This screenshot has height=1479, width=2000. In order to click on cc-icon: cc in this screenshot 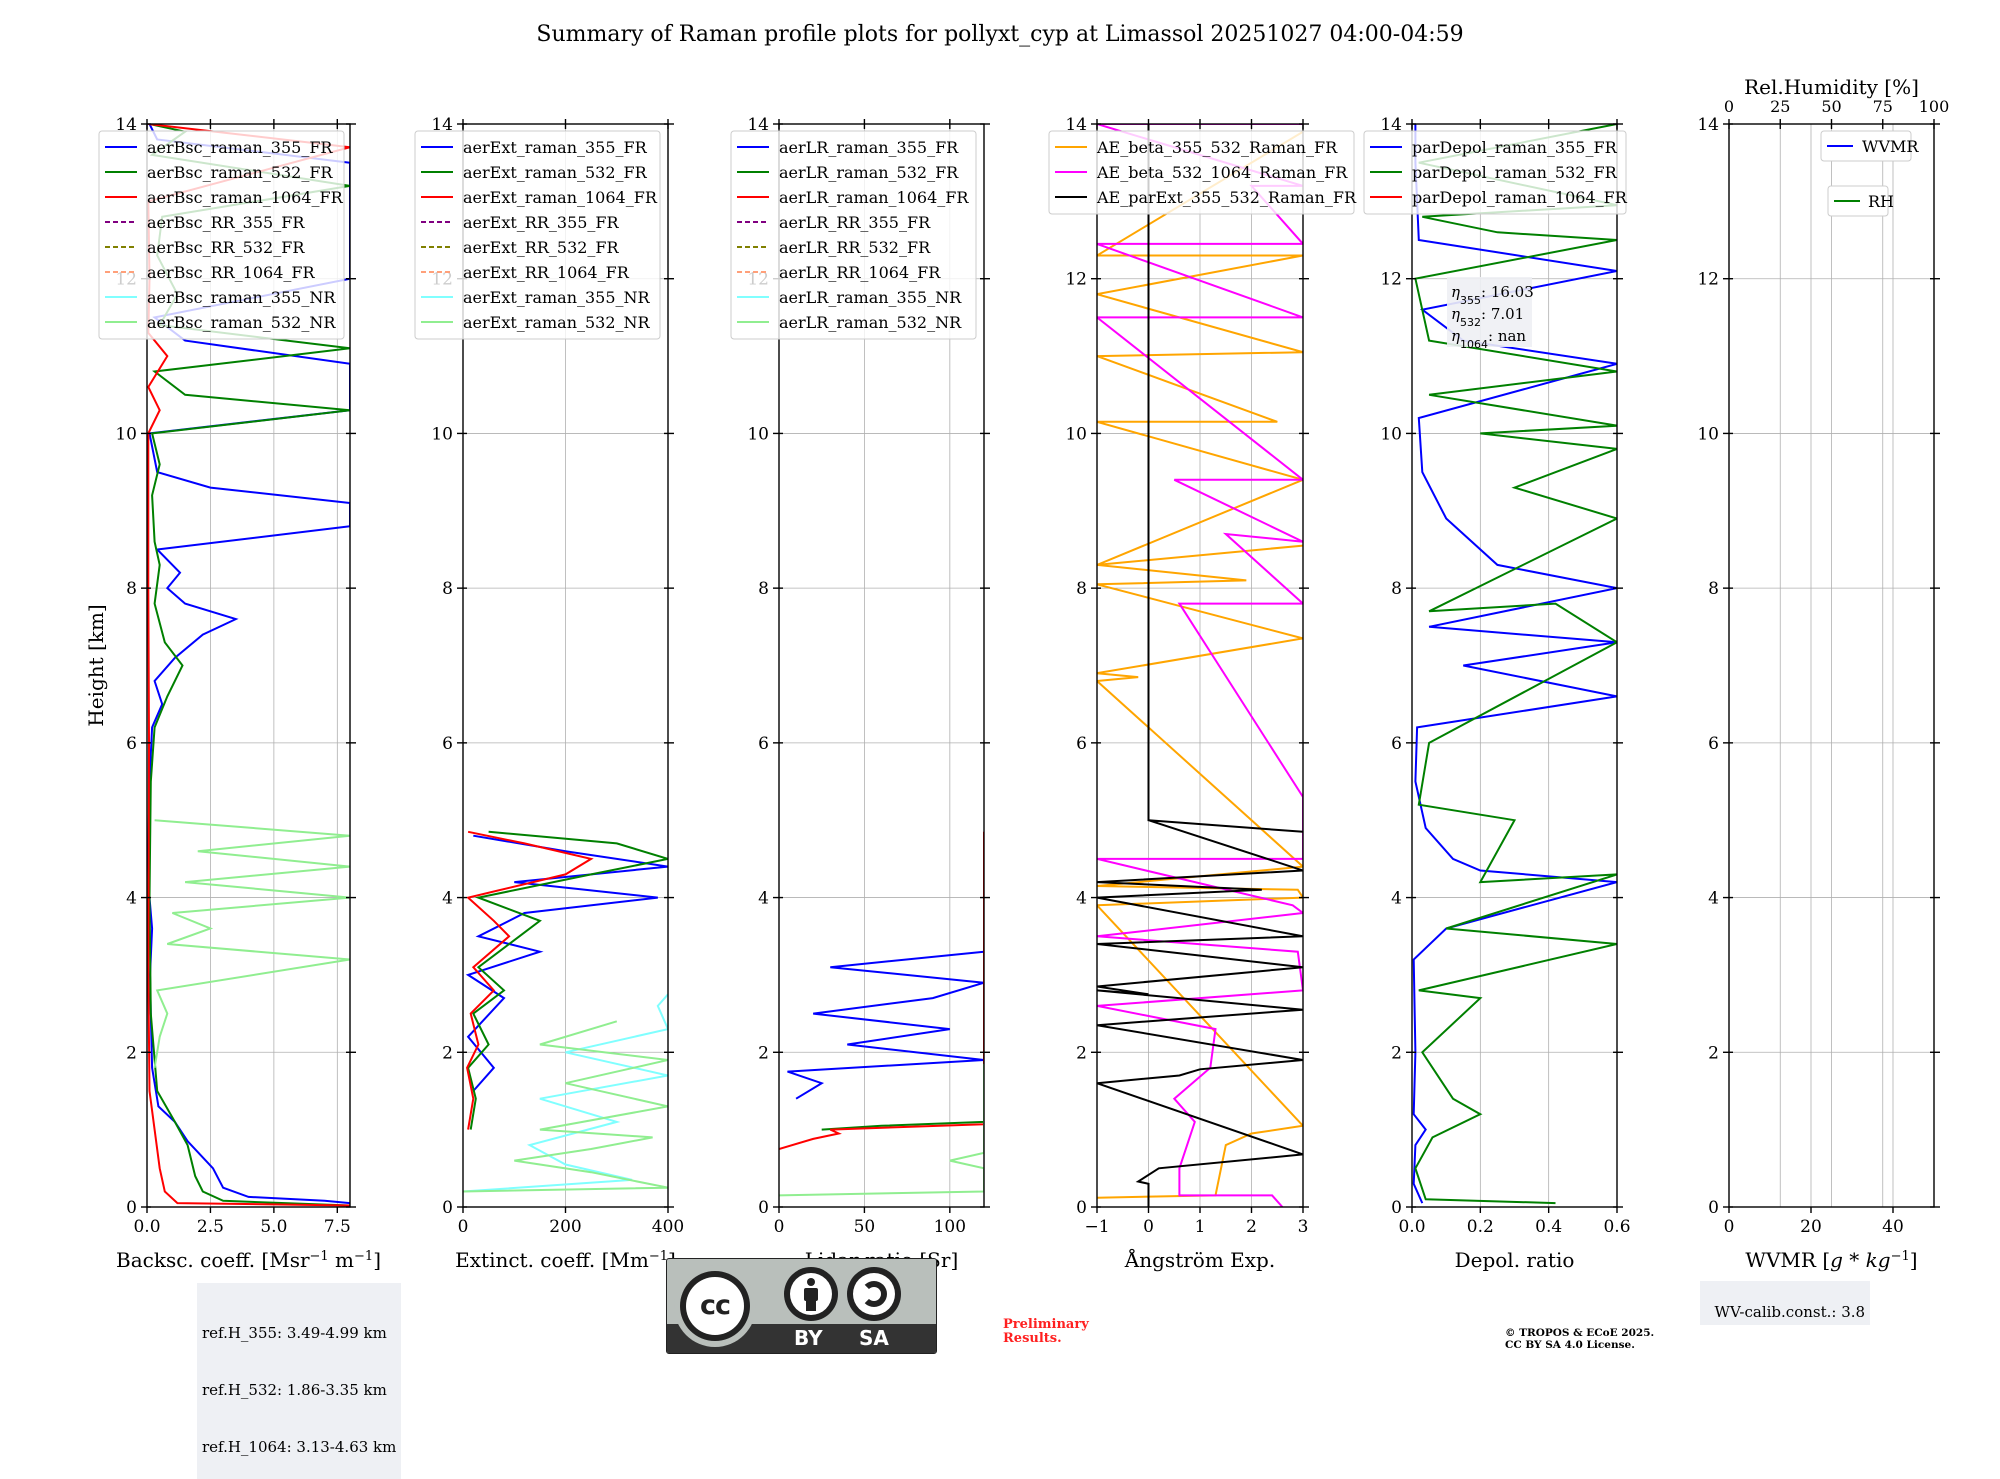, I will do `click(715, 1306)`.